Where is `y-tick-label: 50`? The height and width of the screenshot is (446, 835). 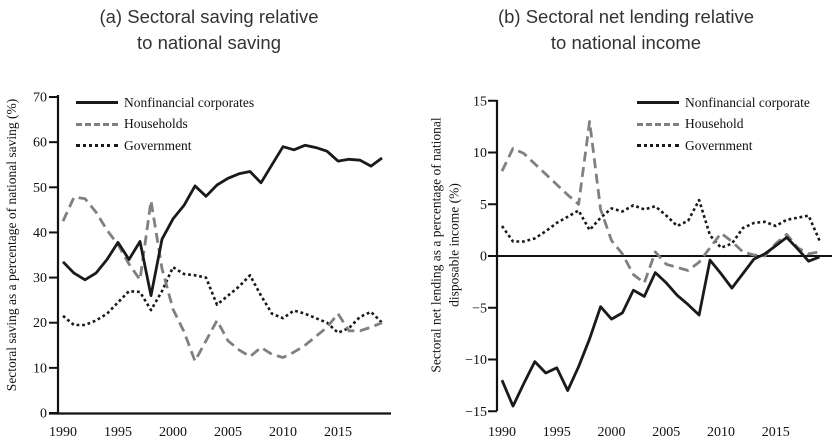
y-tick-label: 50 is located at coordinates (40, 188).